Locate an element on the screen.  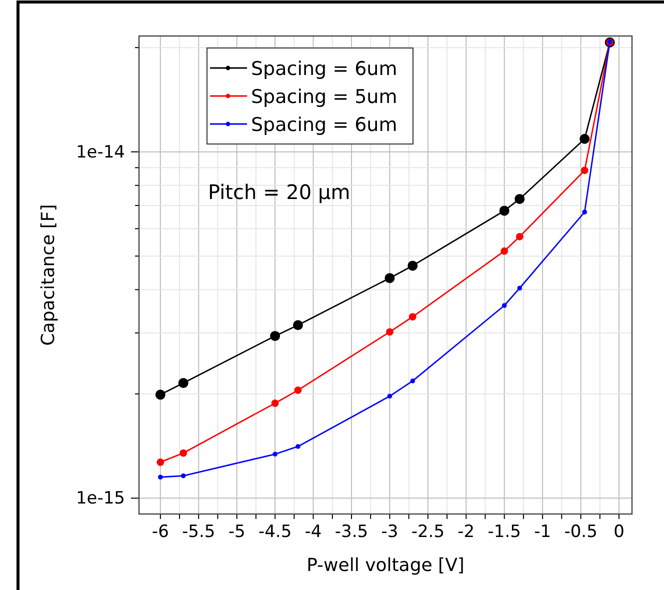
x-tick-label: -3 is located at coordinates (389, 532).